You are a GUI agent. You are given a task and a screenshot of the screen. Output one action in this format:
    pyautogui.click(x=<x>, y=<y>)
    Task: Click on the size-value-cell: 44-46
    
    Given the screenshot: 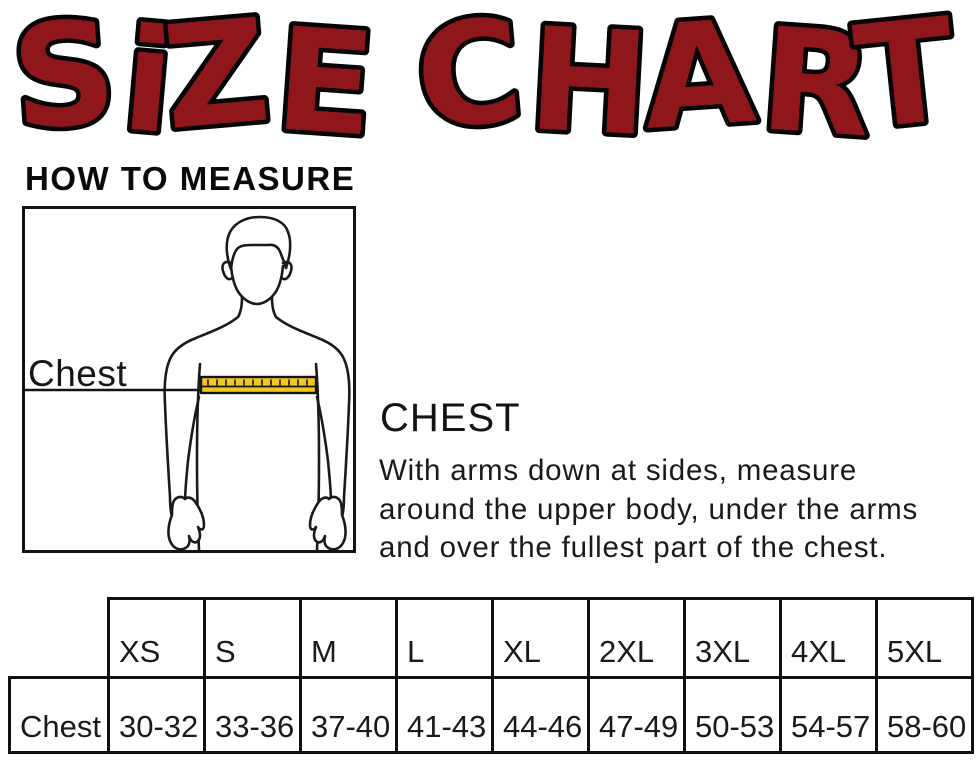 What is the action you would take?
    pyautogui.click(x=540, y=715)
    